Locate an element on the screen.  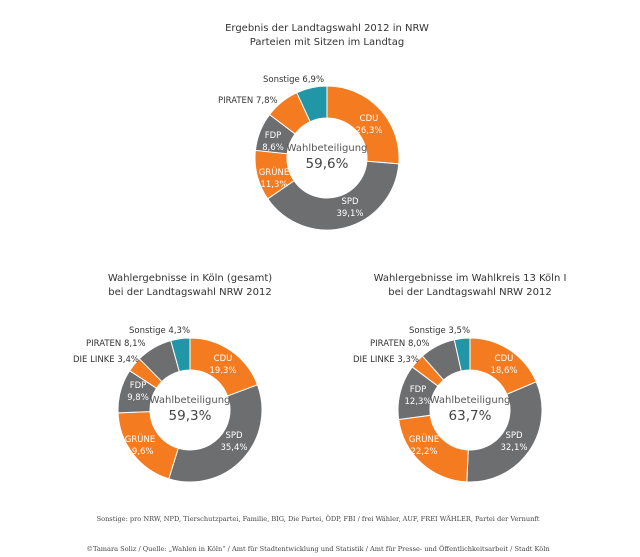
chart-koeln-subtitle: bei der Landtagswahl NRW 2012 is located at coordinates (189, 292).